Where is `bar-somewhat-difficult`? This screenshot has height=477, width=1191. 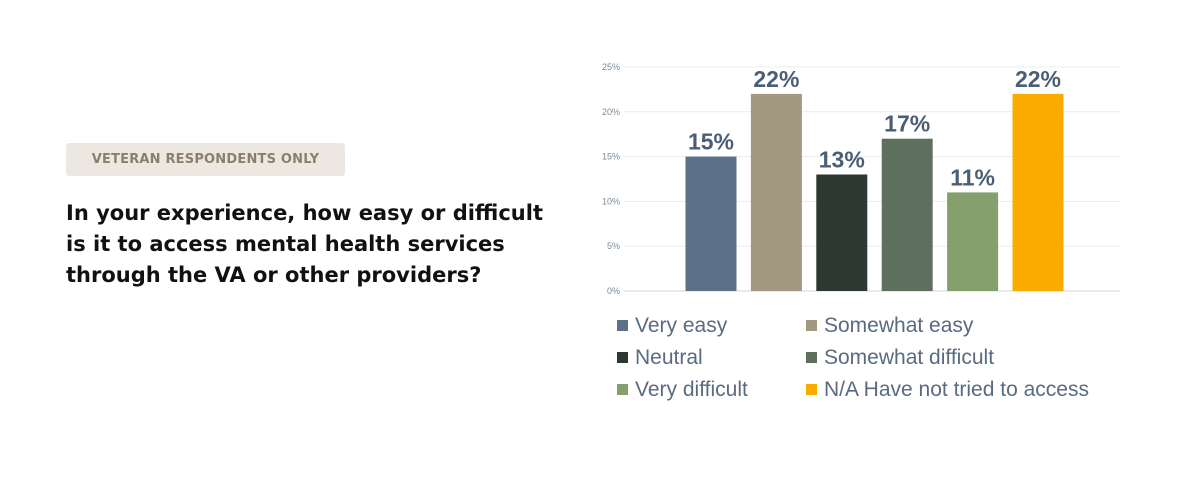
bar-somewhat-difficult is located at coordinates (907, 214).